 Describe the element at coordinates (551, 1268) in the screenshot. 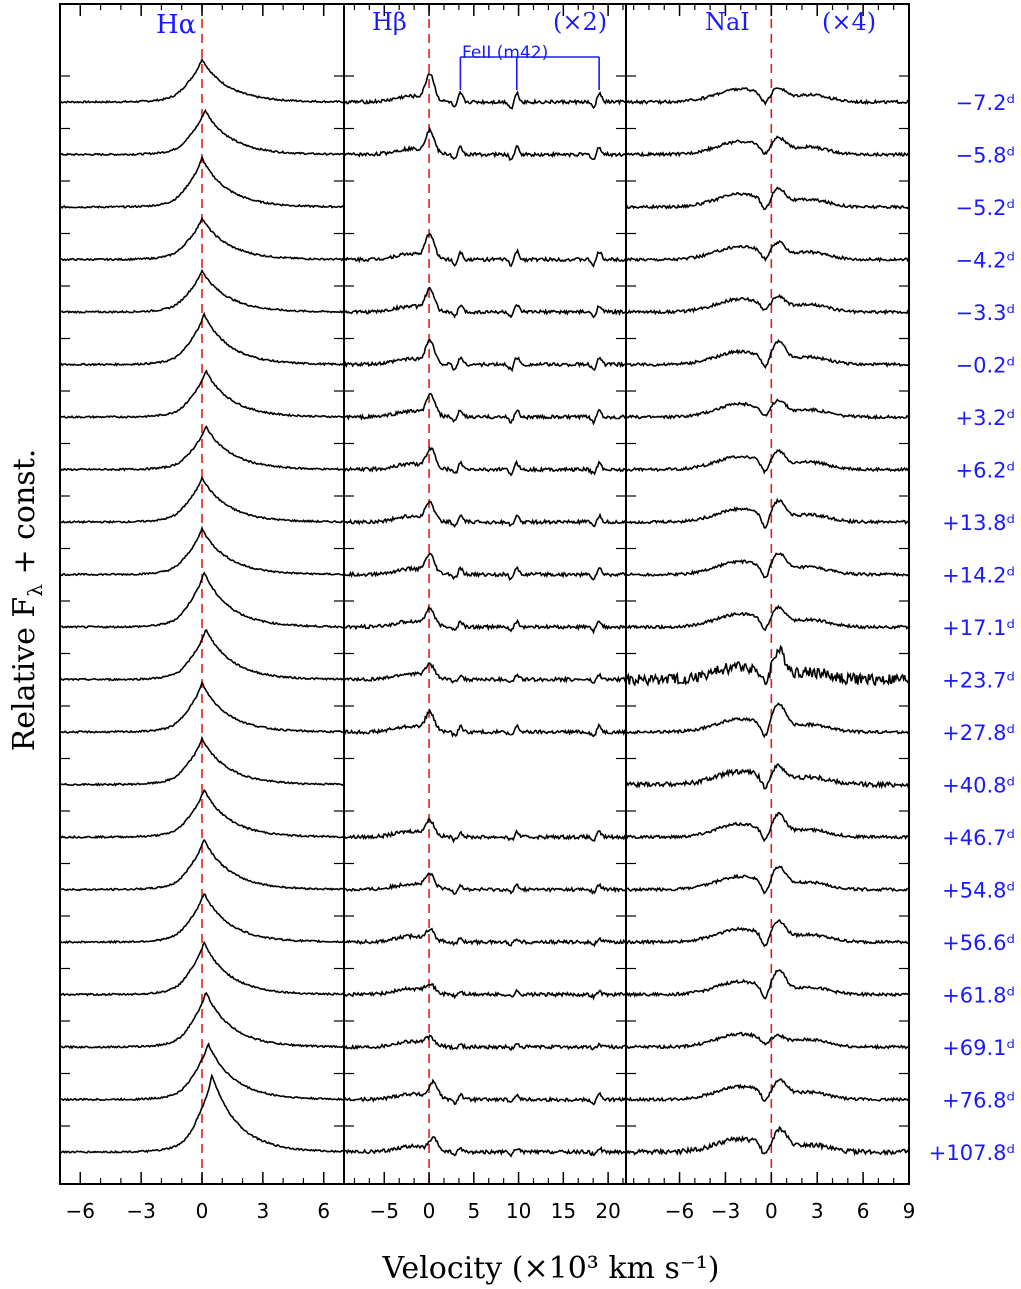

I see `x-axis-label: Velocity (×10³ km s⁻¹)` at that location.